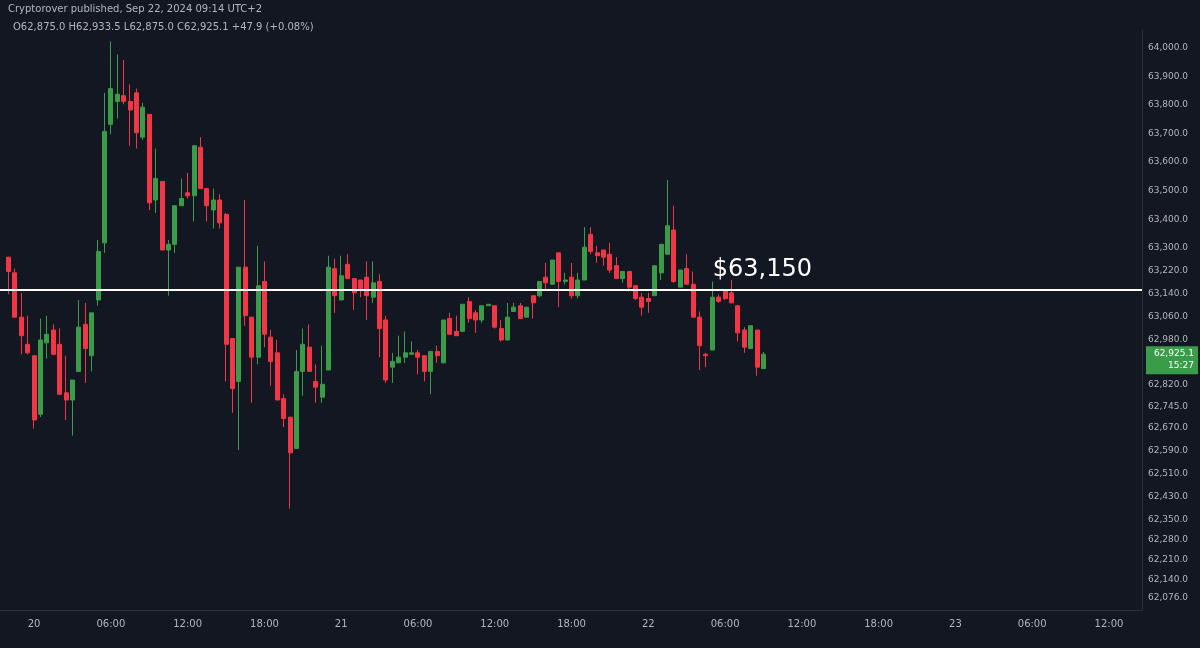 The width and height of the screenshot is (1200, 648). Describe the element at coordinates (1168, 596) in the screenshot. I see `y-tick-label: 62,076.0` at that location.